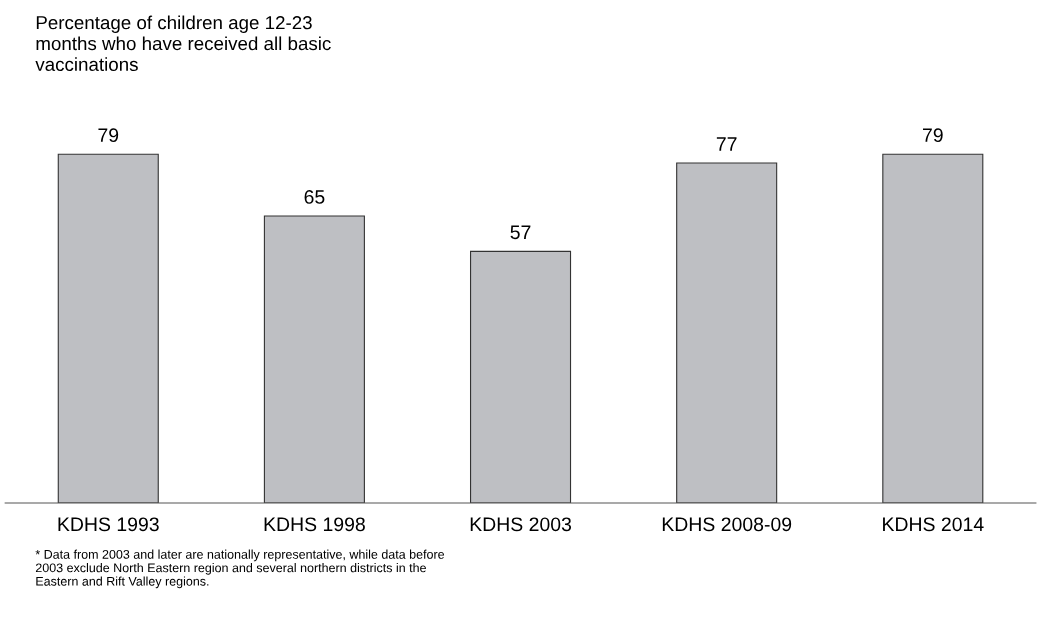 This screenshot has height=621, width=1039. What do you see at coordinates (521, 524) in the screenshot?
I see `x-tick-label: KDHS 2003` at bounding box center [521, 524].